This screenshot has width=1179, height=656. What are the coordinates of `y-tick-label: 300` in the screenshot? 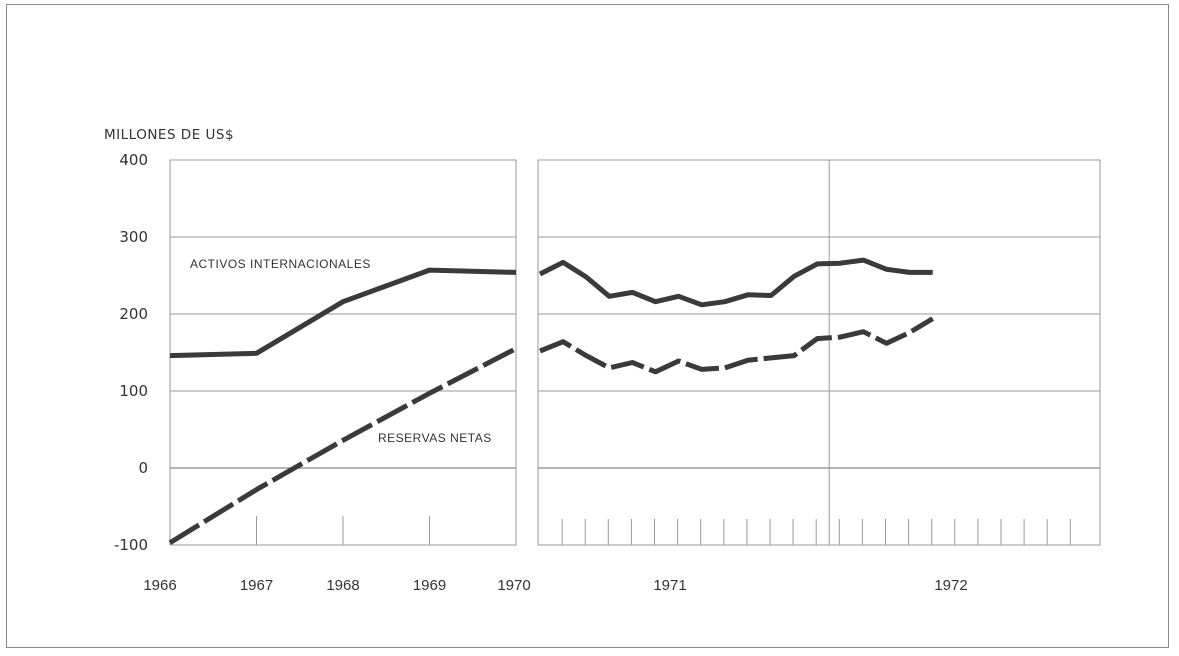 It's located at (133, 237).